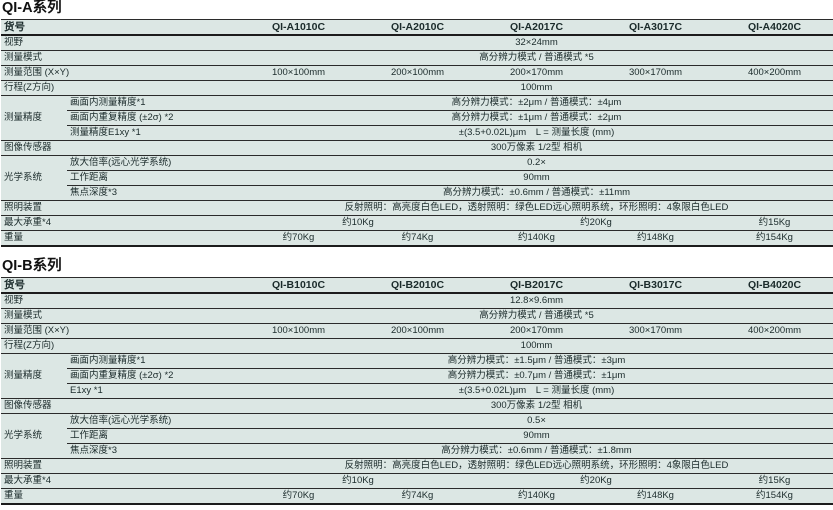 The height and width of the screenshot is (510, 833). What do you see at coordinates (416, 252) in the screenshot?
I see `section-gap` at bounding box center [416, 252].